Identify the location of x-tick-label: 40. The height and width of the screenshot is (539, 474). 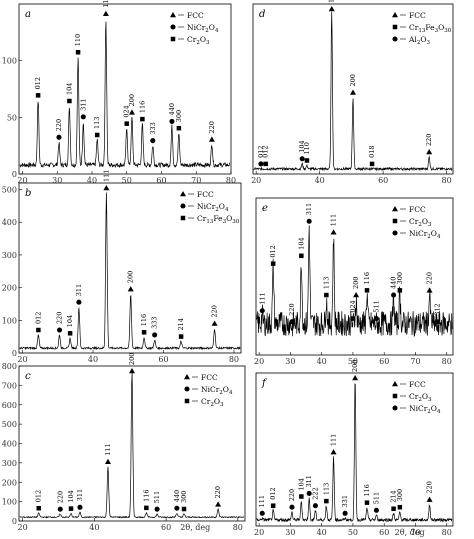
(92, 180).